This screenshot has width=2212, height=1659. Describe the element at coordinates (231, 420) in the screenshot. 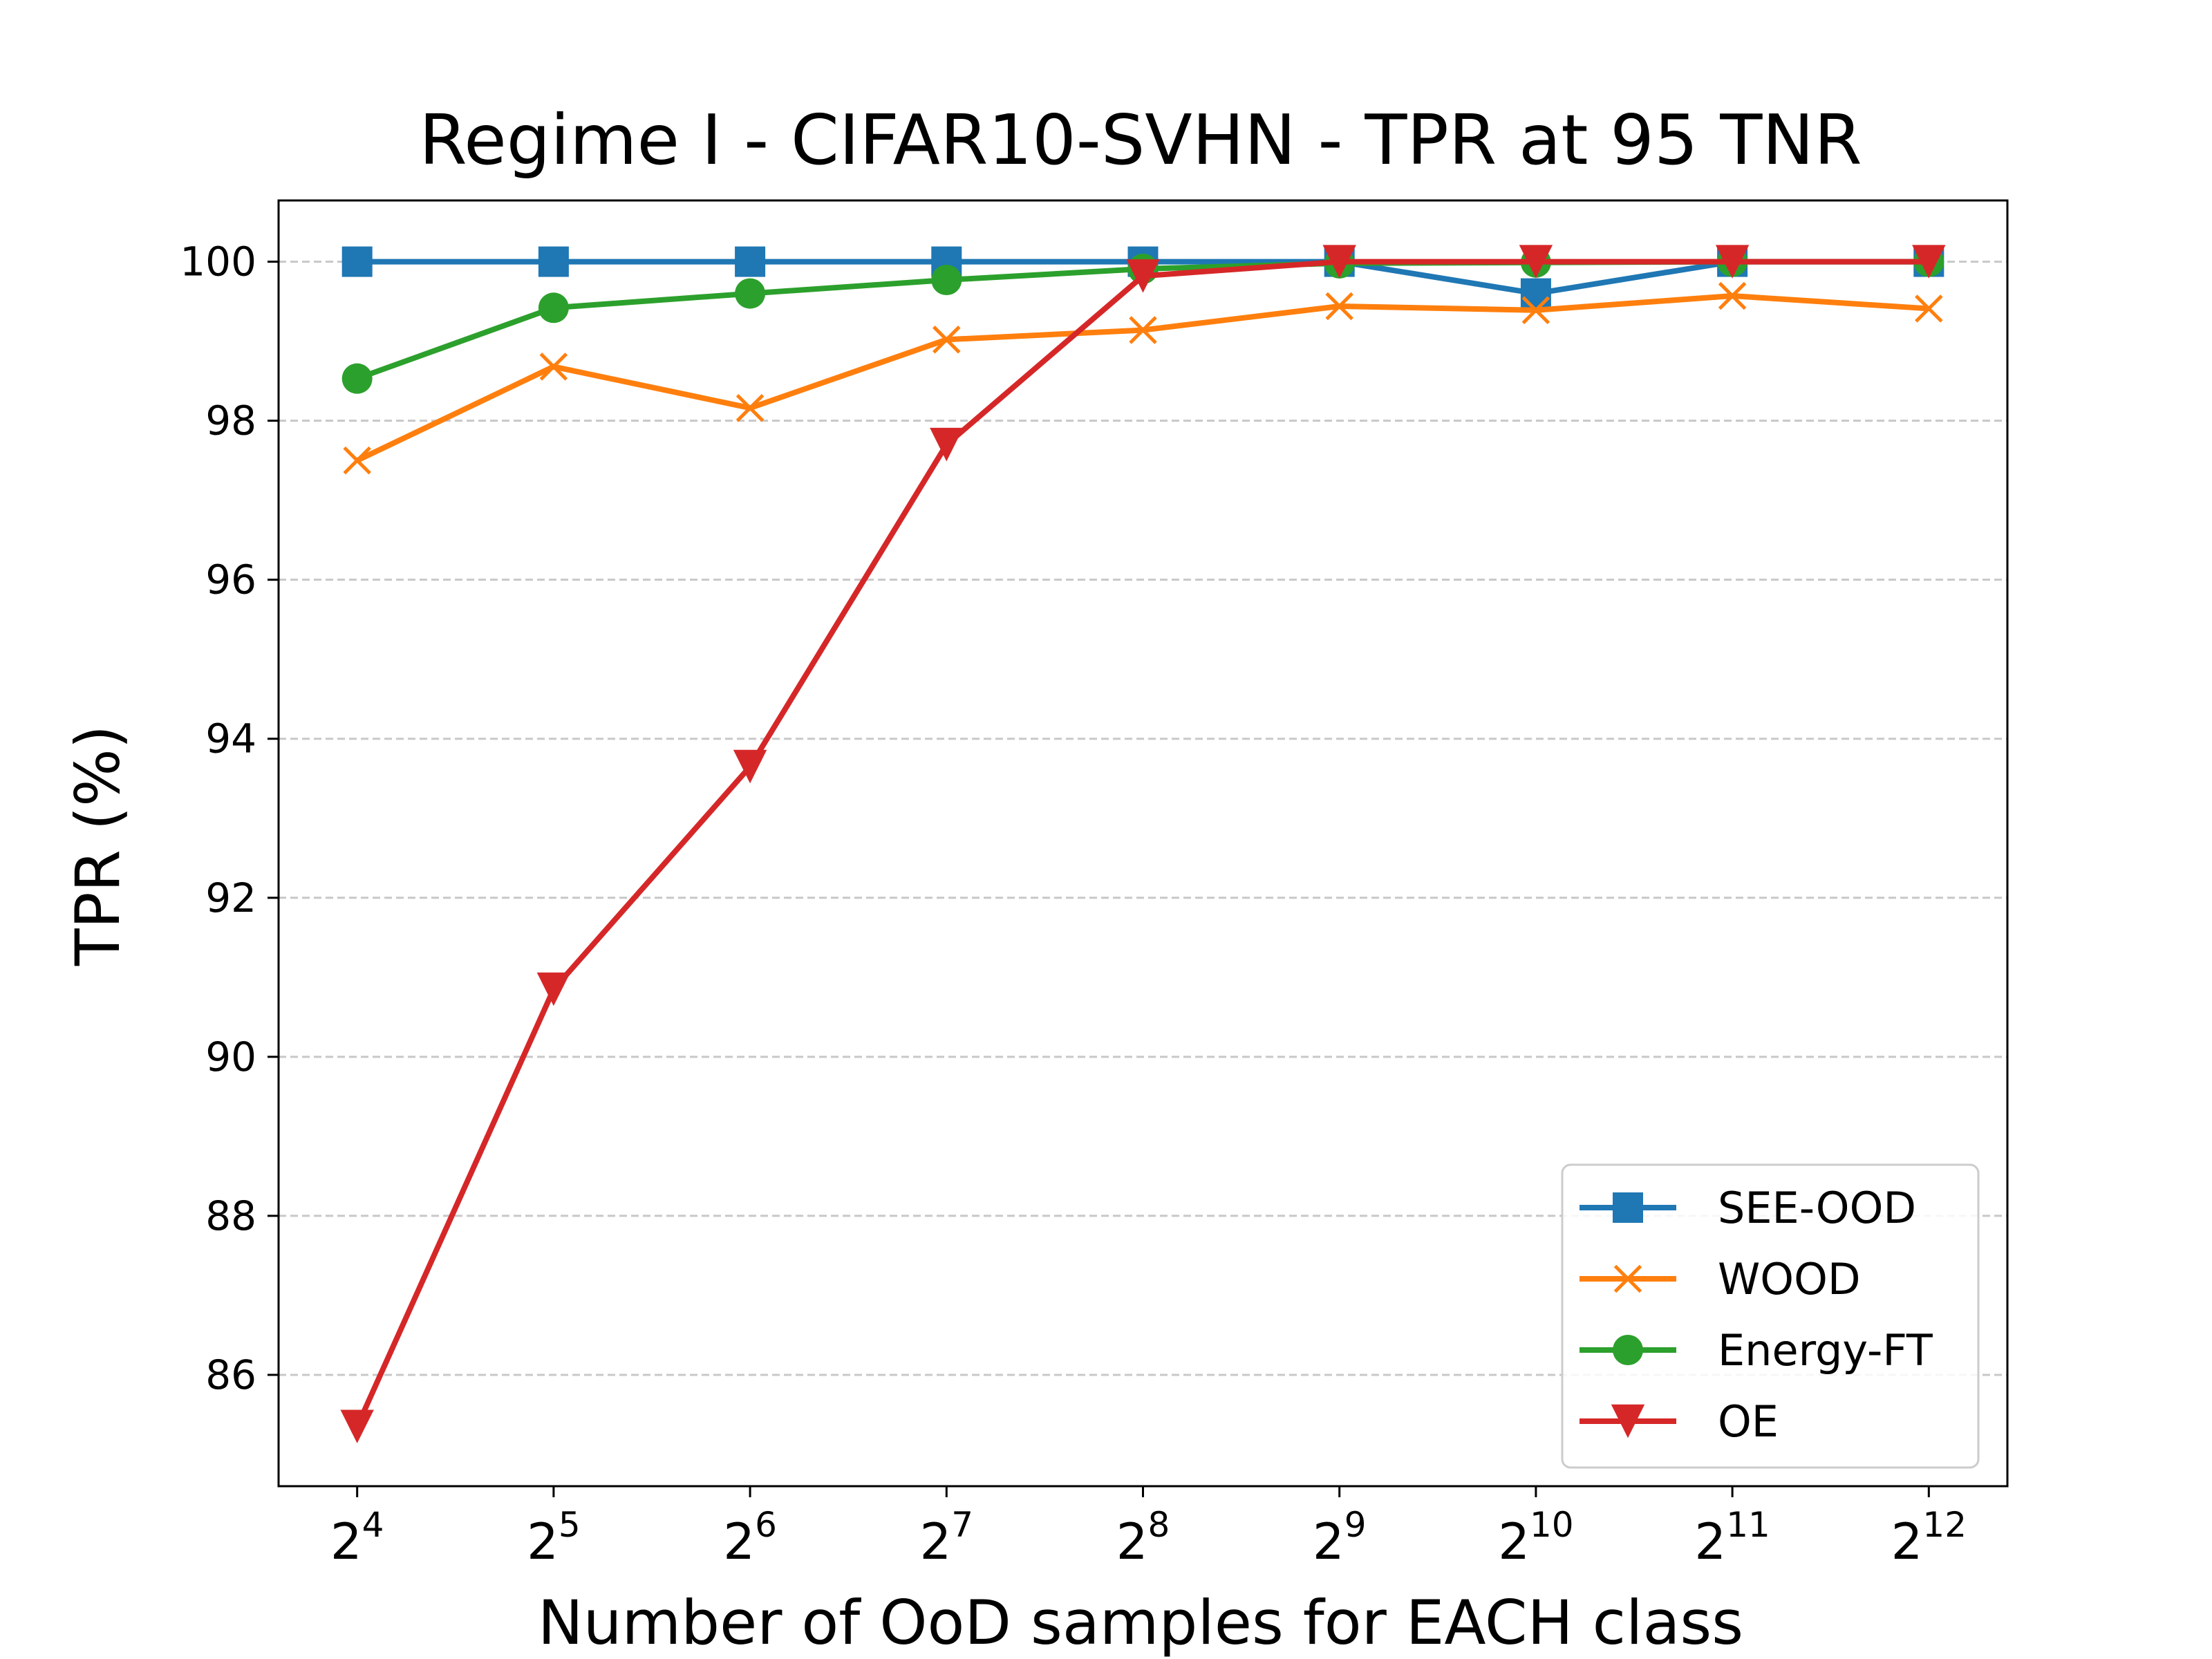

I see `y-tick-label: 98` at that location.